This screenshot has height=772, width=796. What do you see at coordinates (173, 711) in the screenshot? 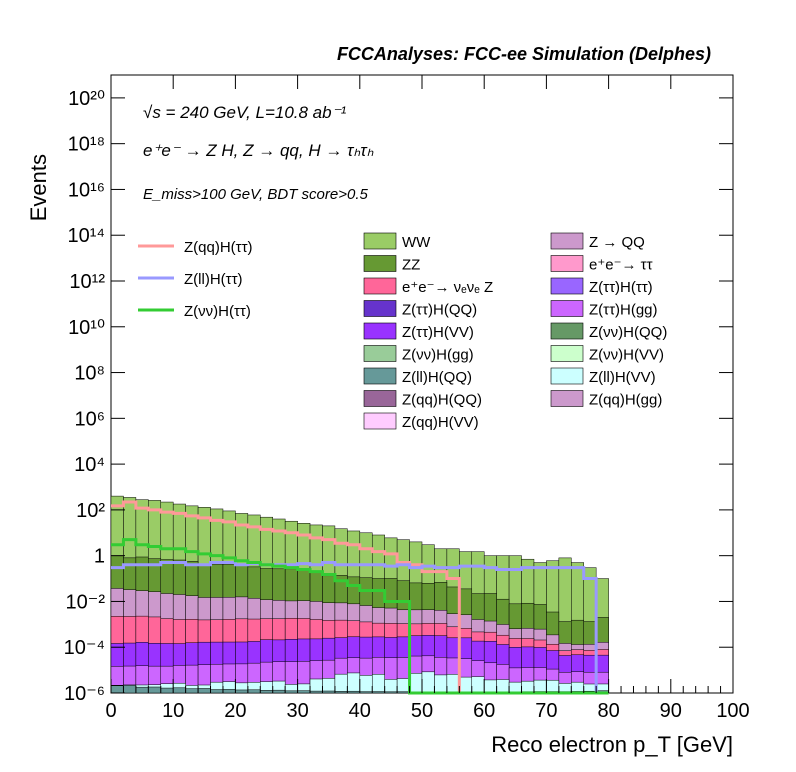
I see `x-tick-label-1: 10` at bounding box center [173, 711].